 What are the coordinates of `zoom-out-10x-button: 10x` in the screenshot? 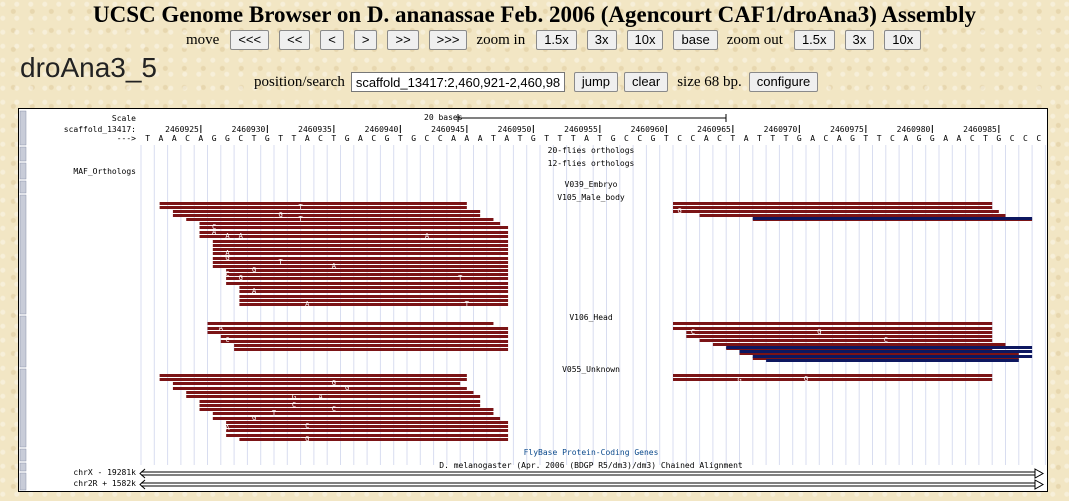 It's located at (903, 40).